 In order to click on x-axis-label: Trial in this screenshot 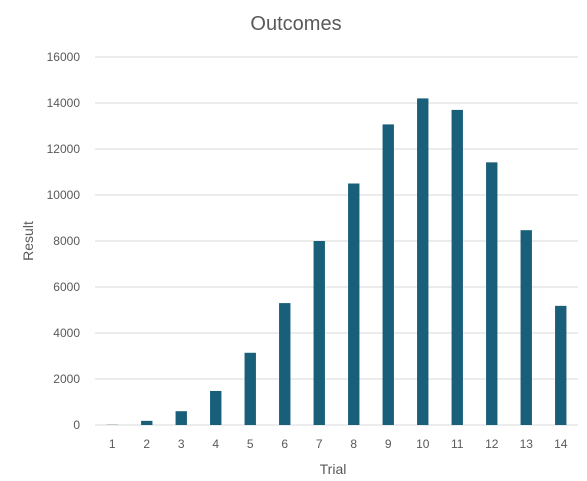, I will do `click(333, 469)`.